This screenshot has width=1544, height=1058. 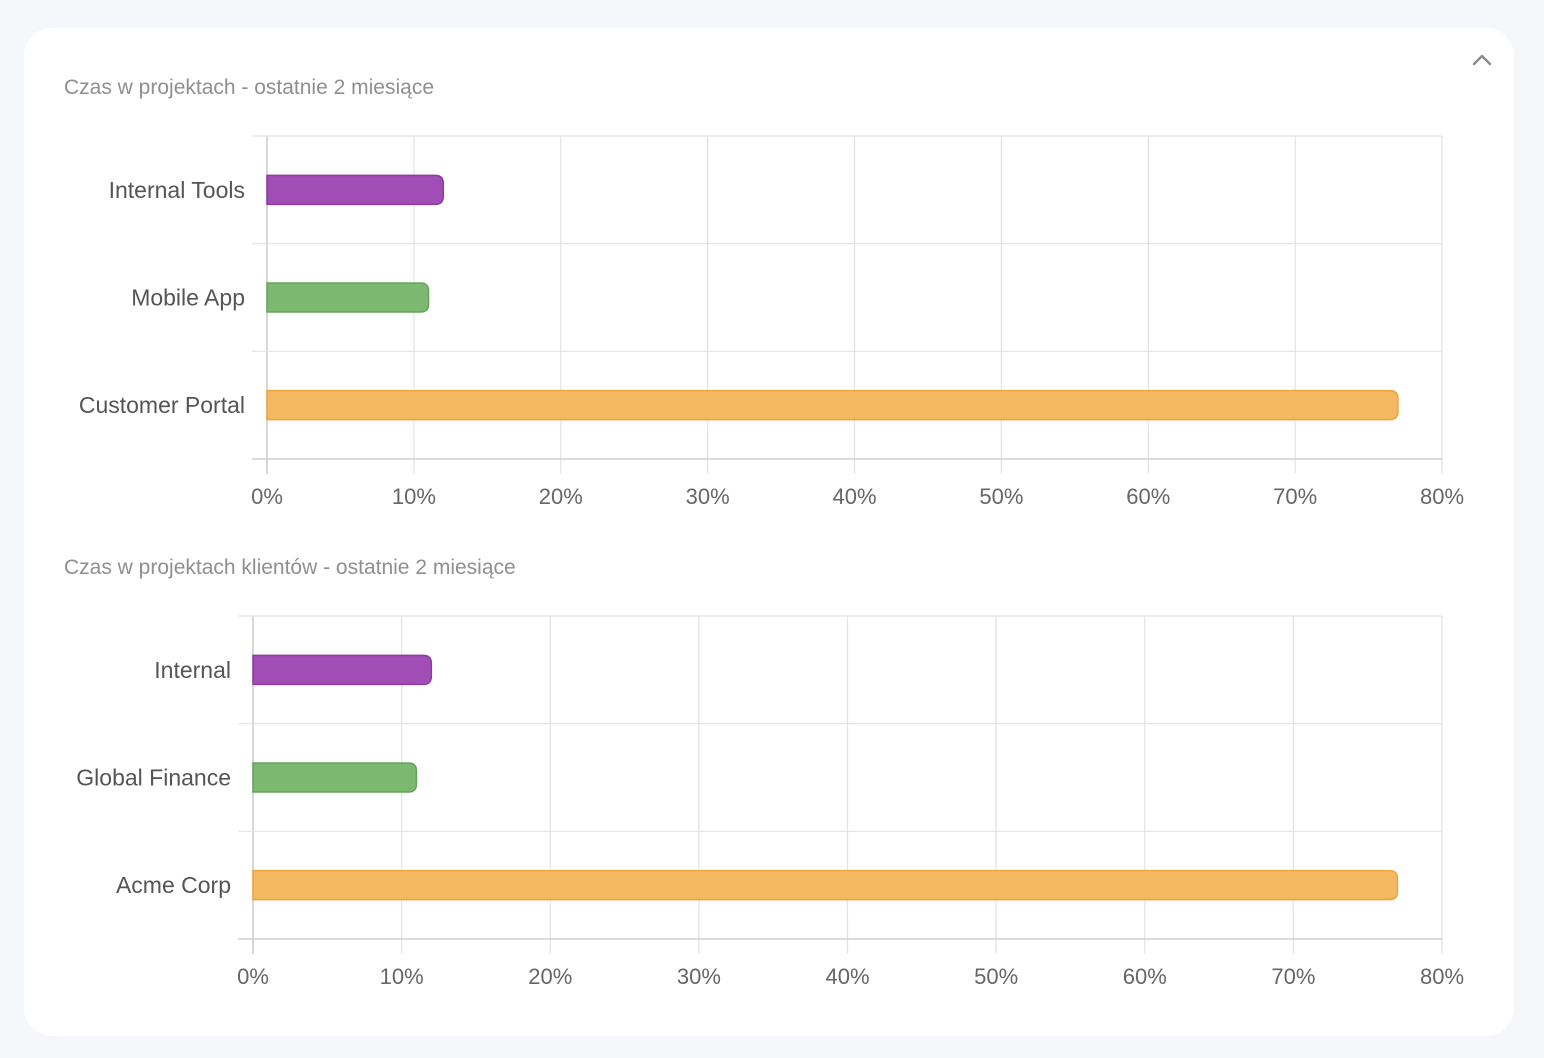 I want to click on category-label: Global Finance, so click(x=153, y=778).